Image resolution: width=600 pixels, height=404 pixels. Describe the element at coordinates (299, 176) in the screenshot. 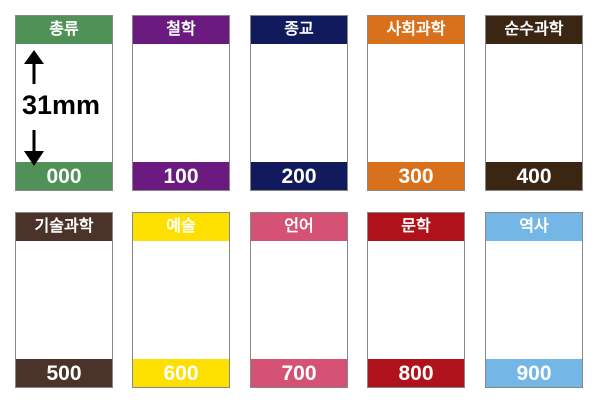

I see `label-code: 200` at that location.